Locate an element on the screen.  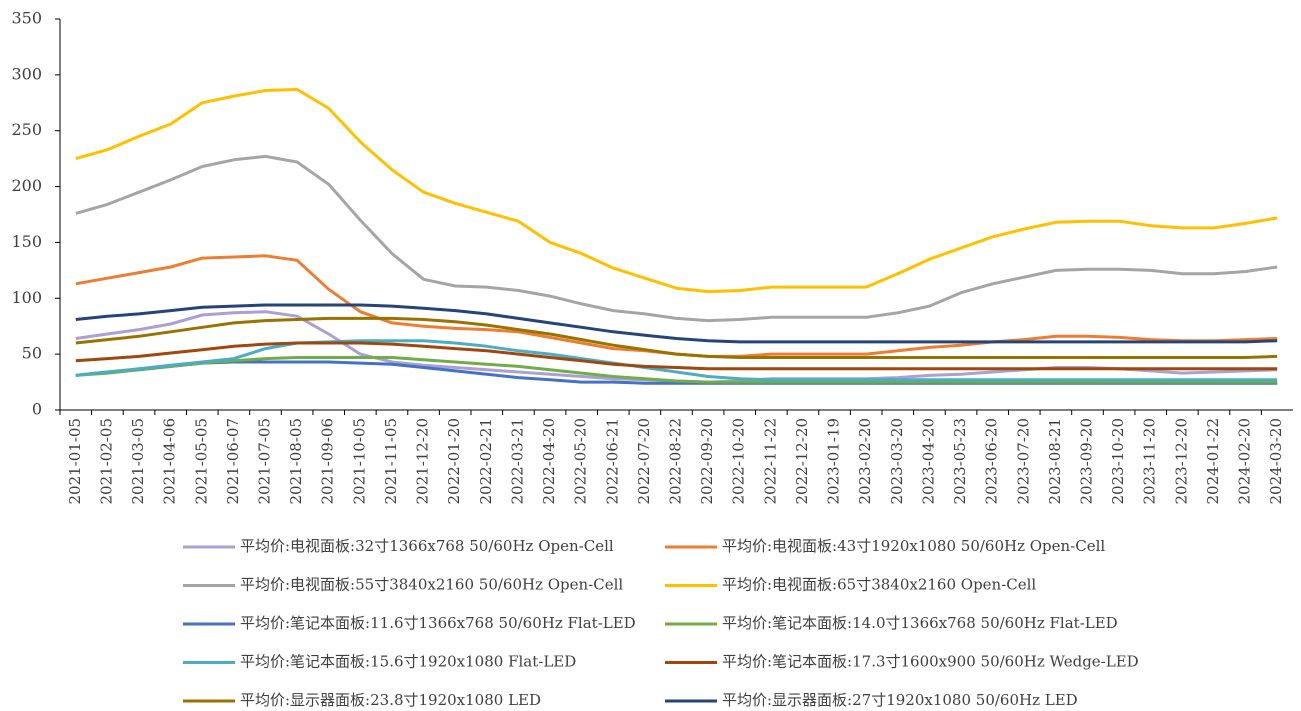
x-tick-label: 2021-07-05 is located at coordinates (265, 461).